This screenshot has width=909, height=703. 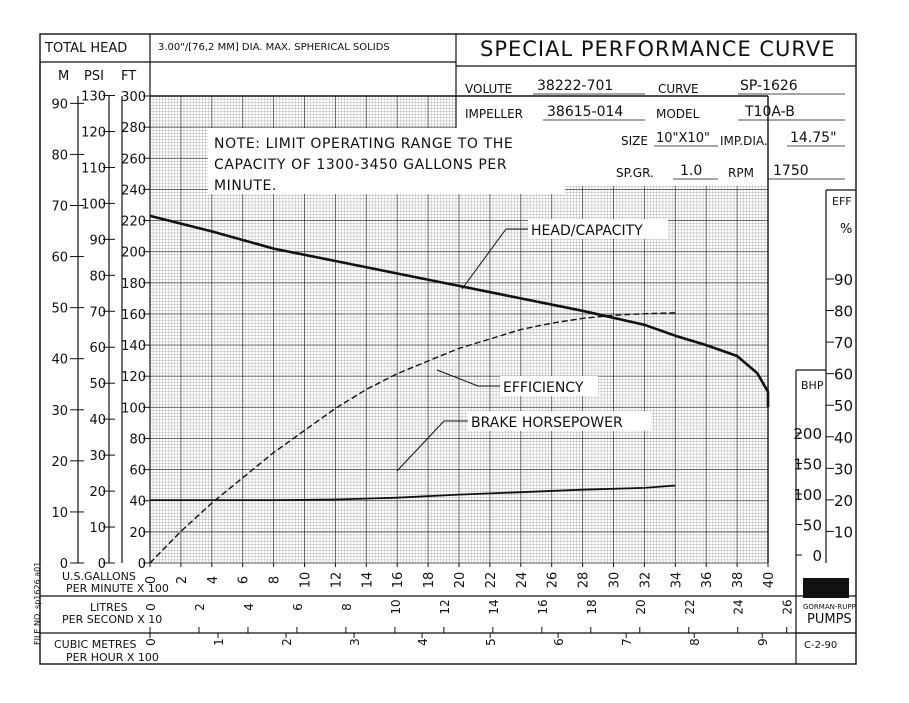 What do you see at coordinates (97, 384) in the screenshot?
I see `psi-tick-label: 50` at bounding box center [97, 384].